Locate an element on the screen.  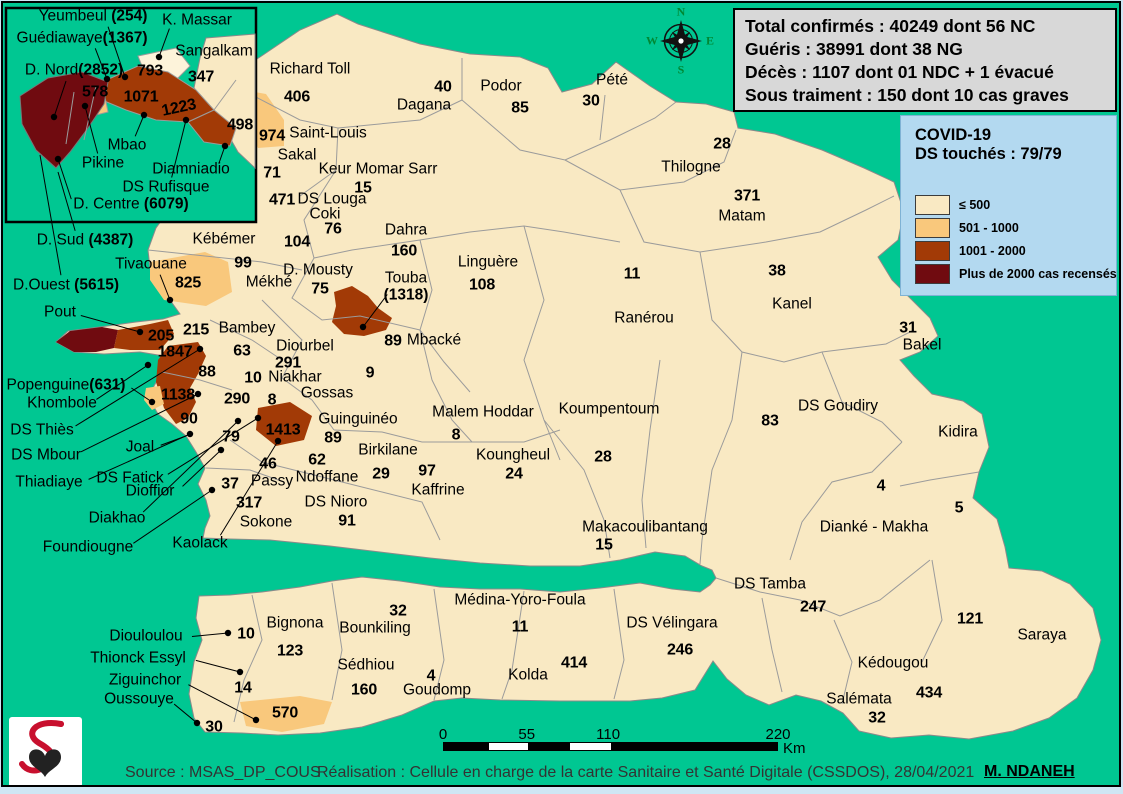
compass-north-label: N is located at coordinates (681, 11).